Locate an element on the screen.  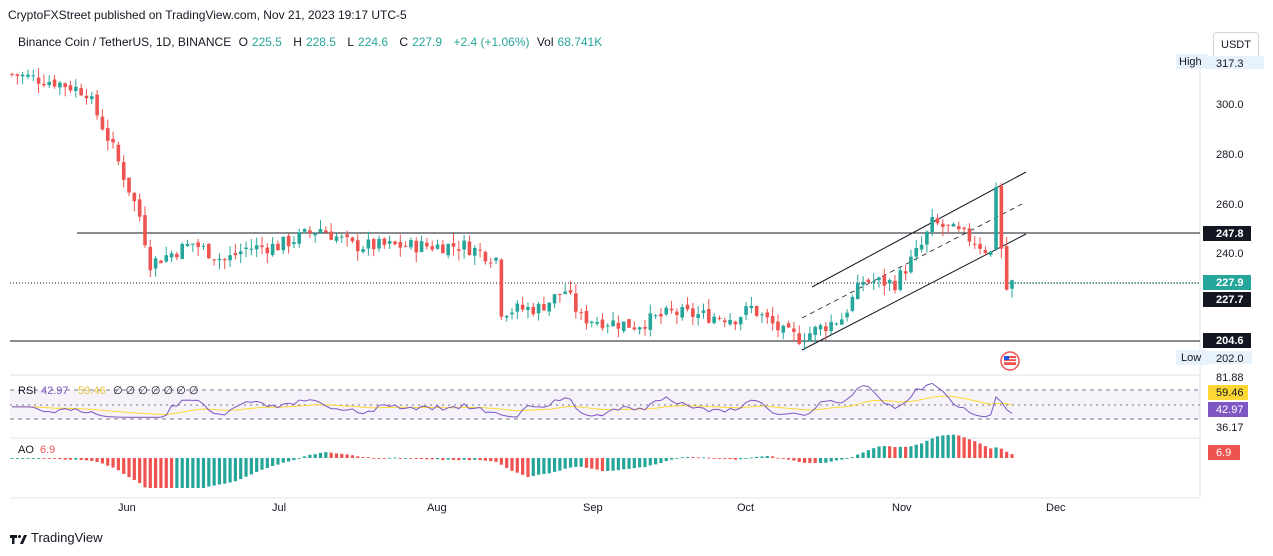
open-label: O is located at coordinates (243, 42).